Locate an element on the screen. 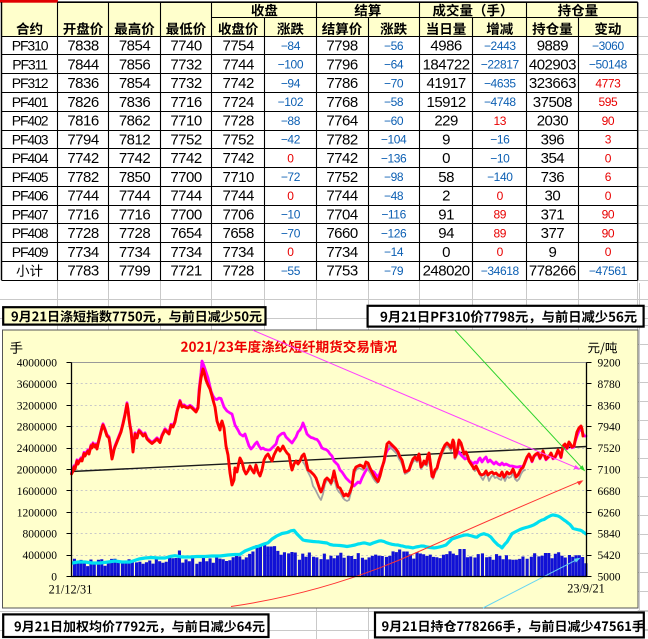 The image size is (648, 639). svg-text: −22817 is located at coordinates (500, 65).